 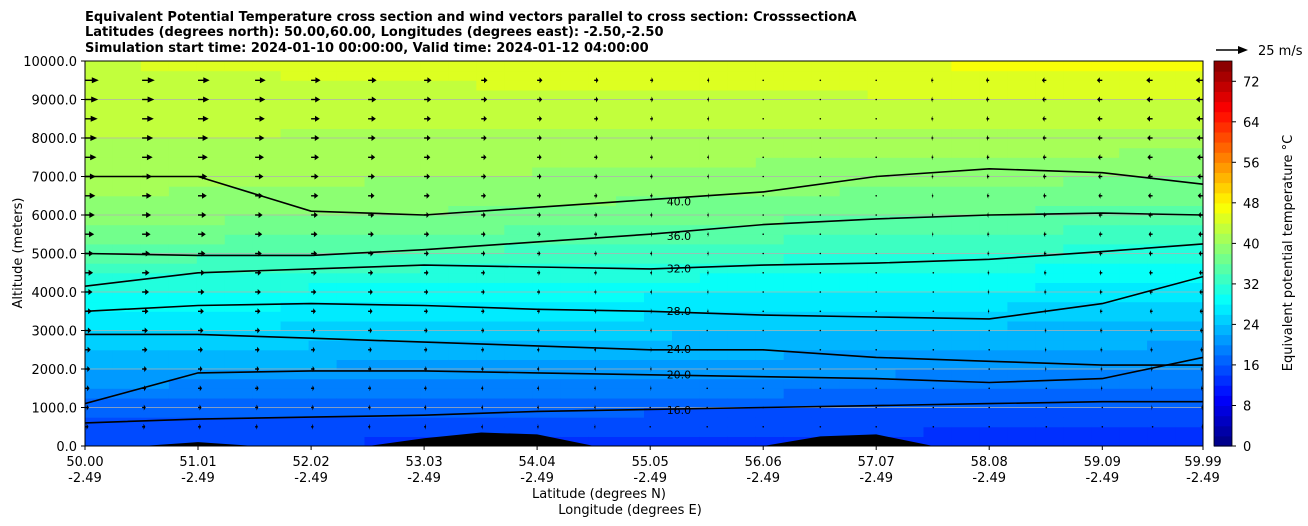 I want to click on contour-label: 24.0, so click(x=679, y=349).